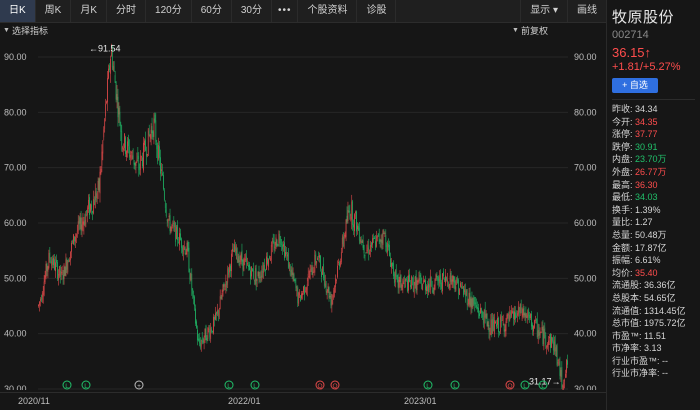  What do you see at coordinates (510, 385) in the screenshot?
I see `quarter-report-marker: Q` at bounding box center [510, 385].